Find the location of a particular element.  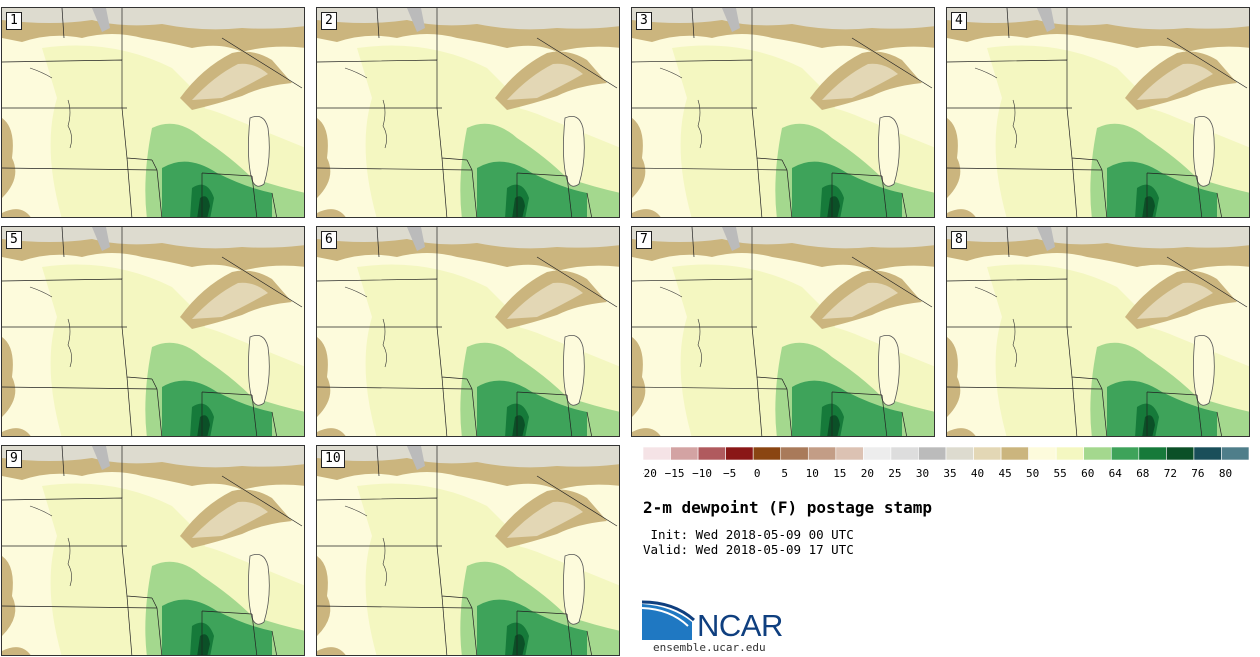

panel-number-label: 3 is located at coordinates (644, 21).